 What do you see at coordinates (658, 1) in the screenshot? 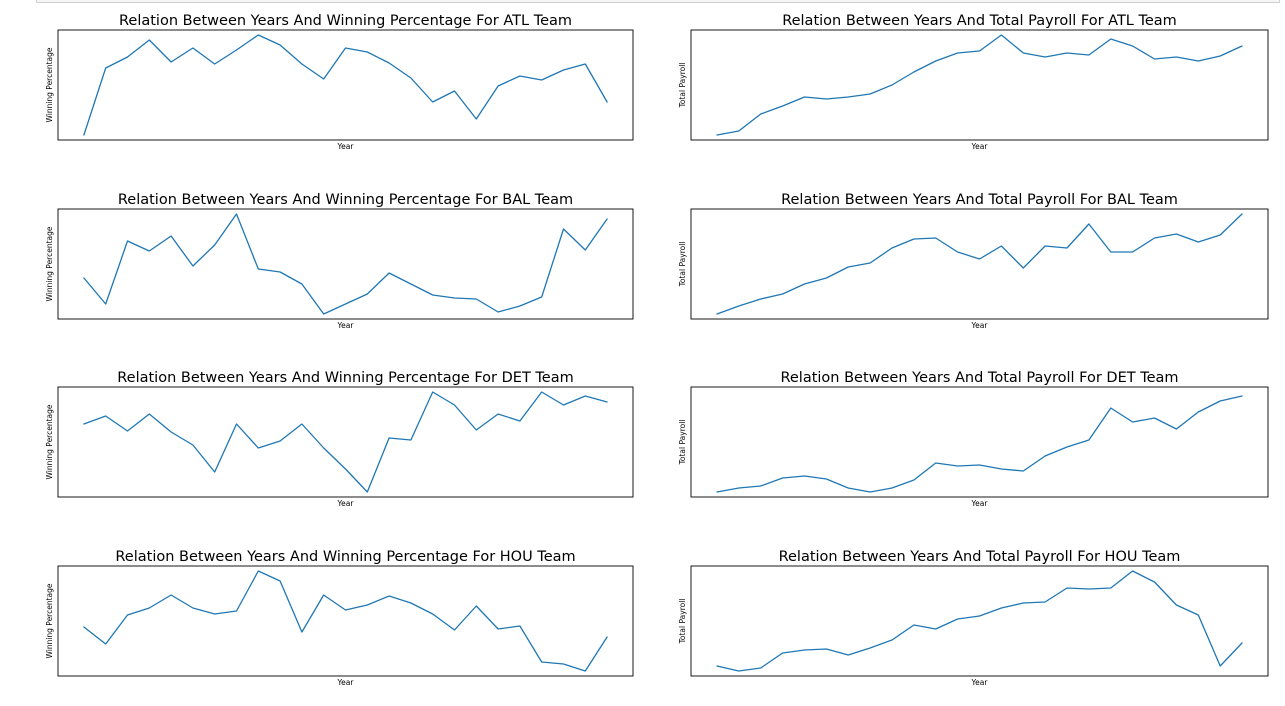
I see `notebook-output-frame` at bounding box center [658, 1].